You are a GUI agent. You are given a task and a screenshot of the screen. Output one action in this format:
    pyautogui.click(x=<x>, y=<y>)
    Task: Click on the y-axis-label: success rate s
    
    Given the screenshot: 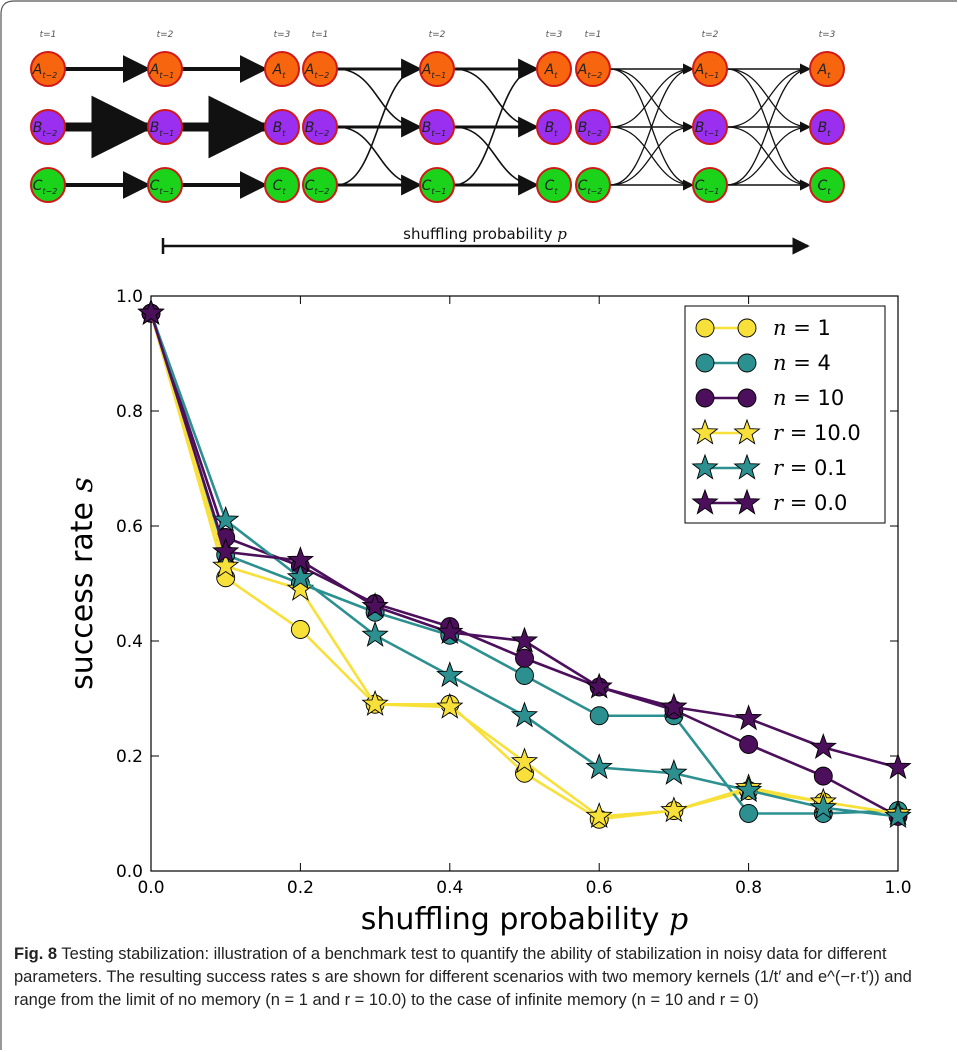 What is the action you would take?
    pyautogui.click(x=82, y=583)
    